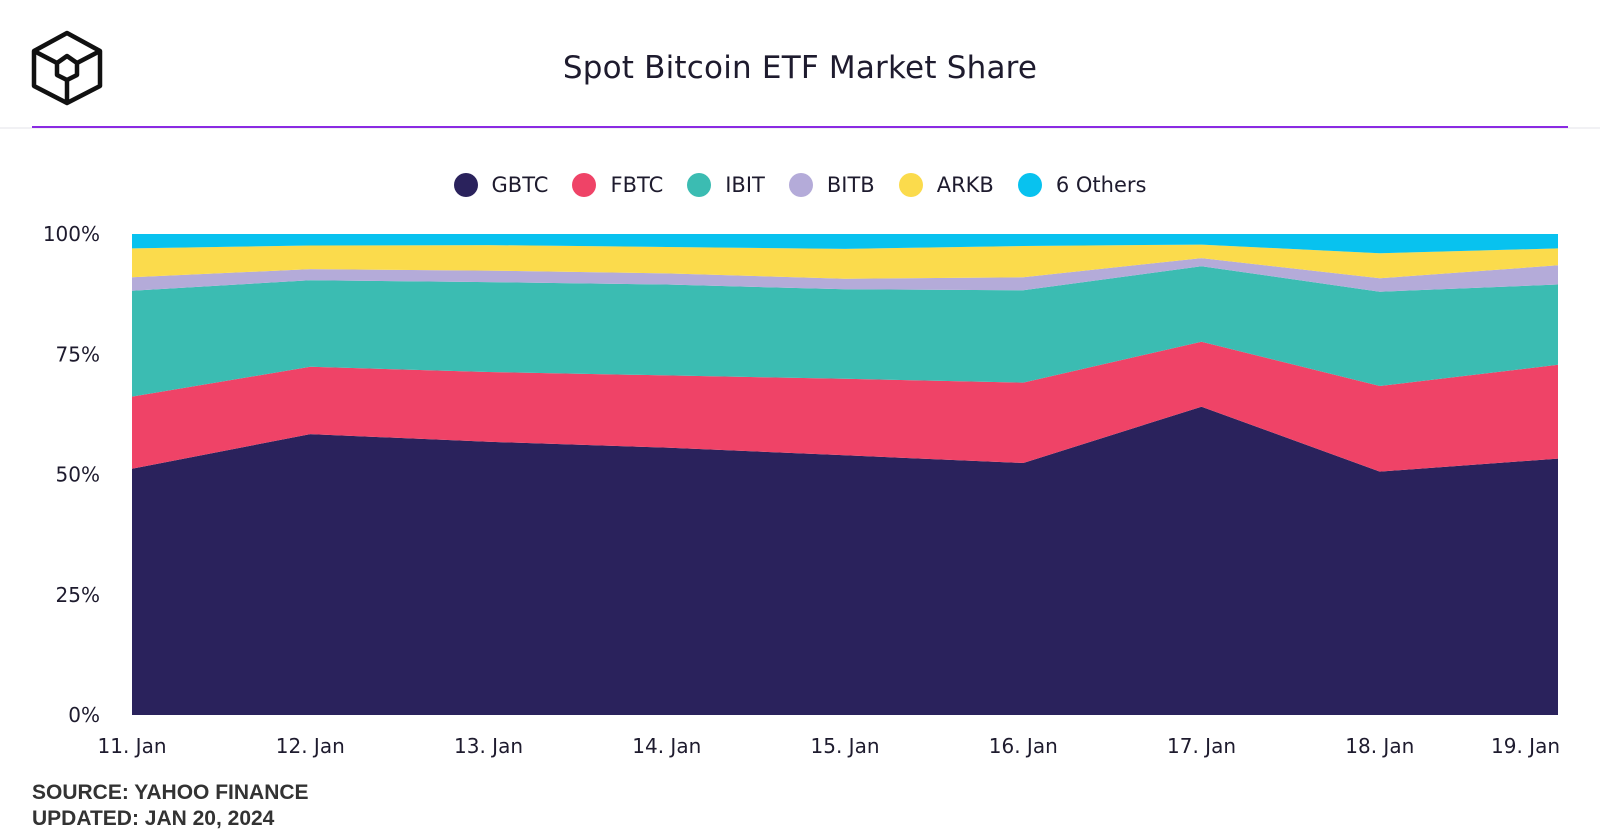  Describe the element at coordinates (845, 244) in the screenshot. I see `area-series-6-others` at that location.